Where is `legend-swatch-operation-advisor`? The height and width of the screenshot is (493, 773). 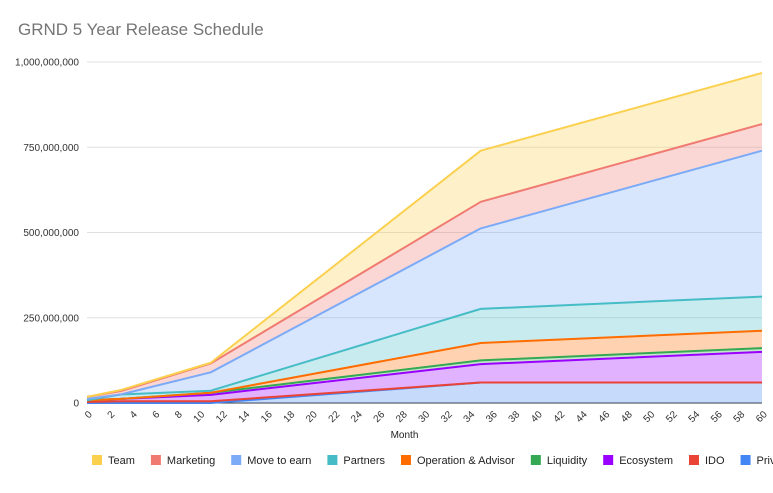 legend-swatch-operation-advisor is located at coordinates (405, 460).